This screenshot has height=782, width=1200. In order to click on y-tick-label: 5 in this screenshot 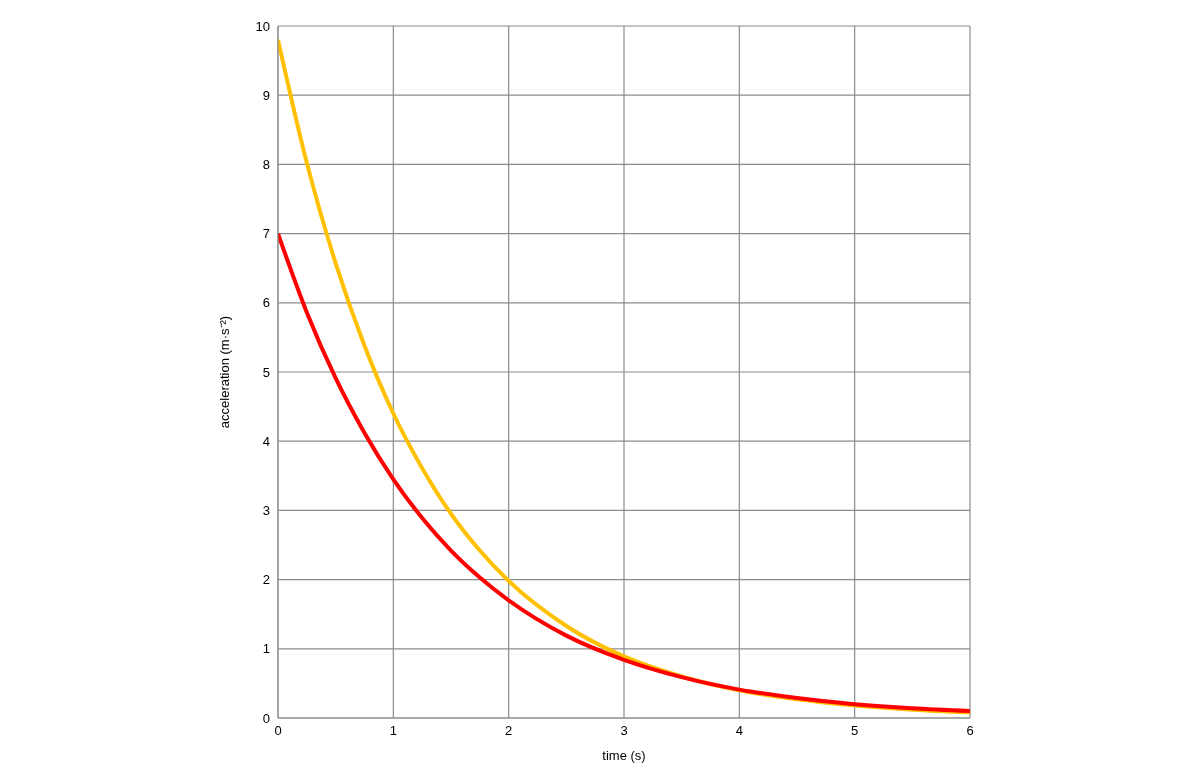, I will do `click(266, 372)`.